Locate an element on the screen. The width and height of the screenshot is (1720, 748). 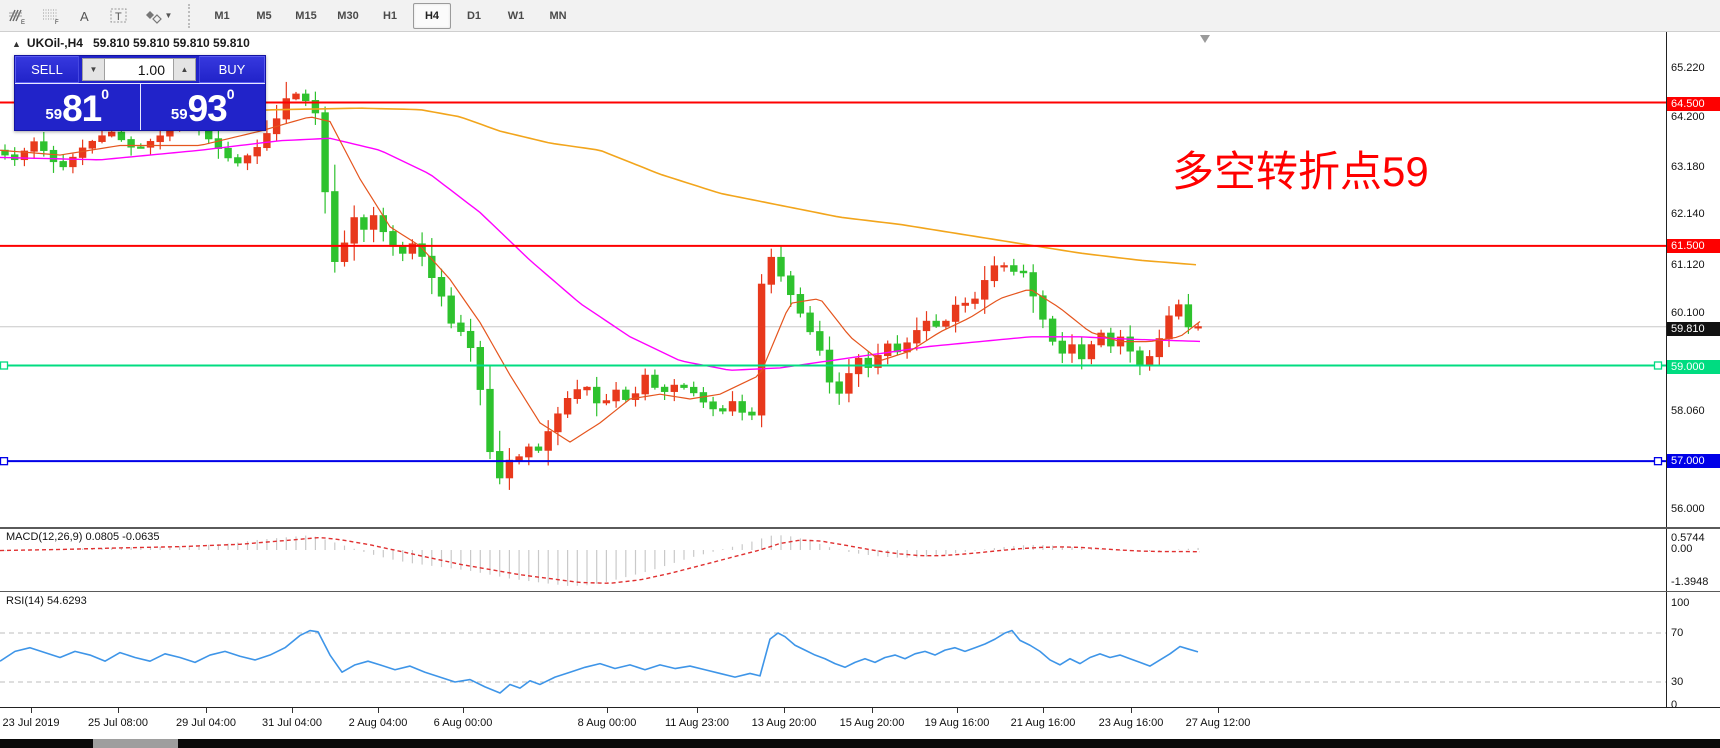
timeframe-button-h4: H4 is located at coordinates (432, 15).